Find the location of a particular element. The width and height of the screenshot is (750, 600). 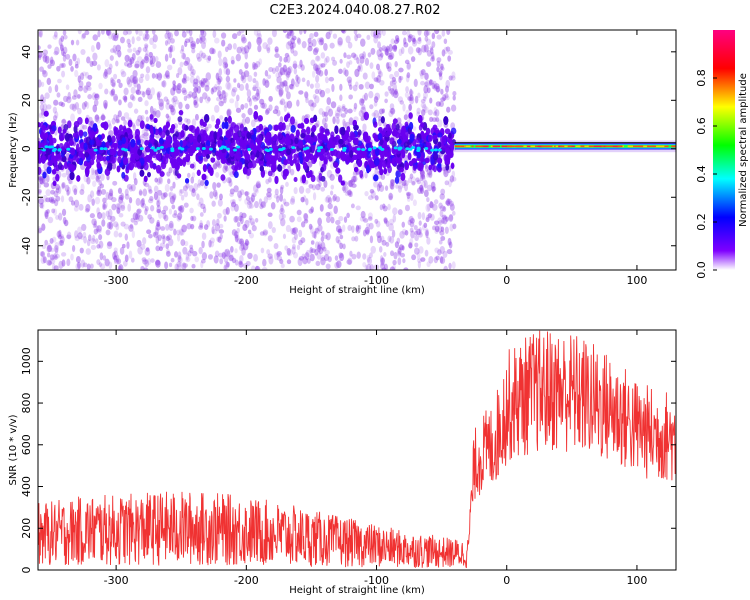

figure-title: C2E3.2024.040.08.27.R02 is located at coordinates (354, 10).